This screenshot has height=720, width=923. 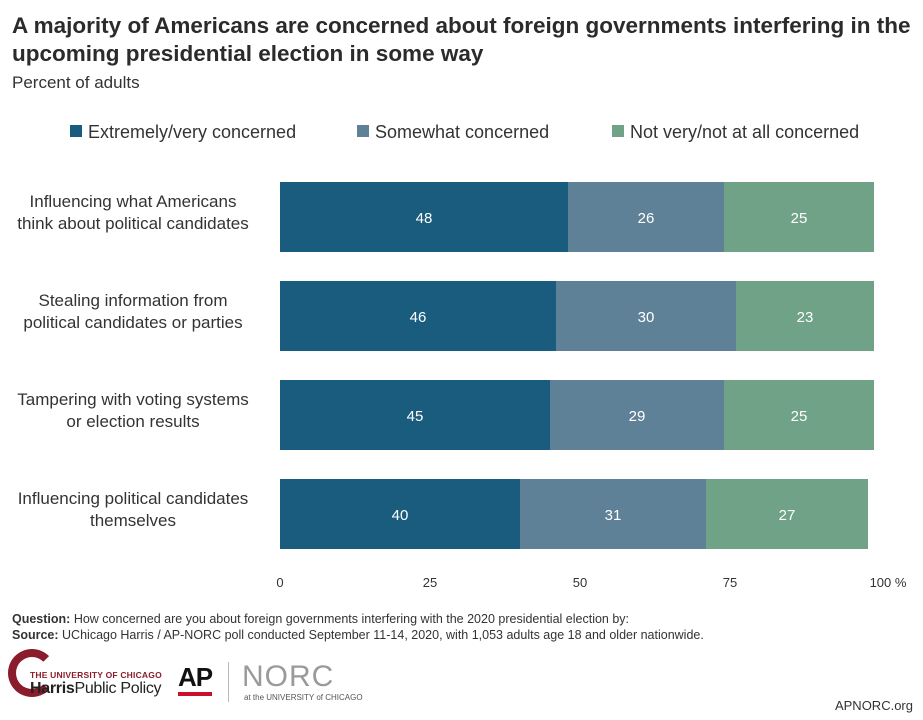 What do you see at coordinates (730, 582) in the screenshot?
I see `x-tick-label: 75` at bounding box center [730, 582].